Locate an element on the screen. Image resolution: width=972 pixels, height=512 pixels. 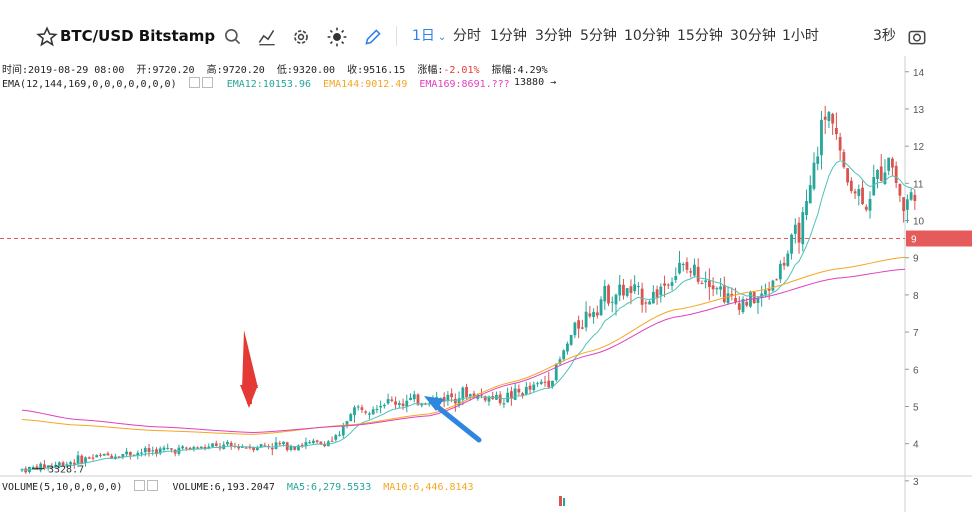
interval-select: 1日 ⌄ is located at coordinates (429, 37).